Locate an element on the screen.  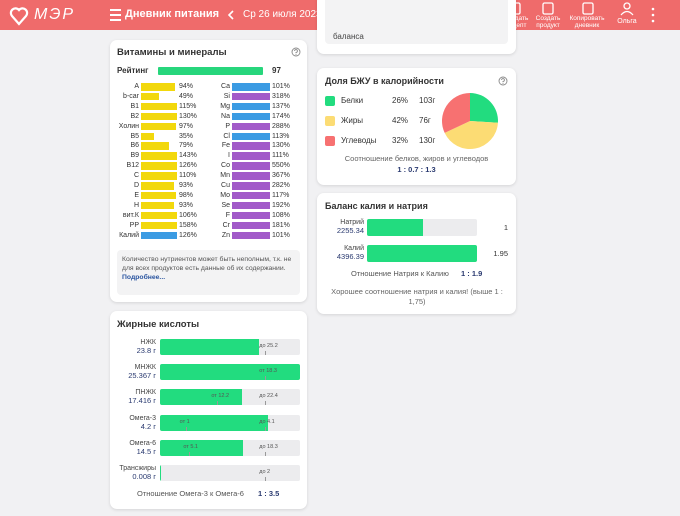
nutrient-value: 93% is located at coordinates (186, 185).